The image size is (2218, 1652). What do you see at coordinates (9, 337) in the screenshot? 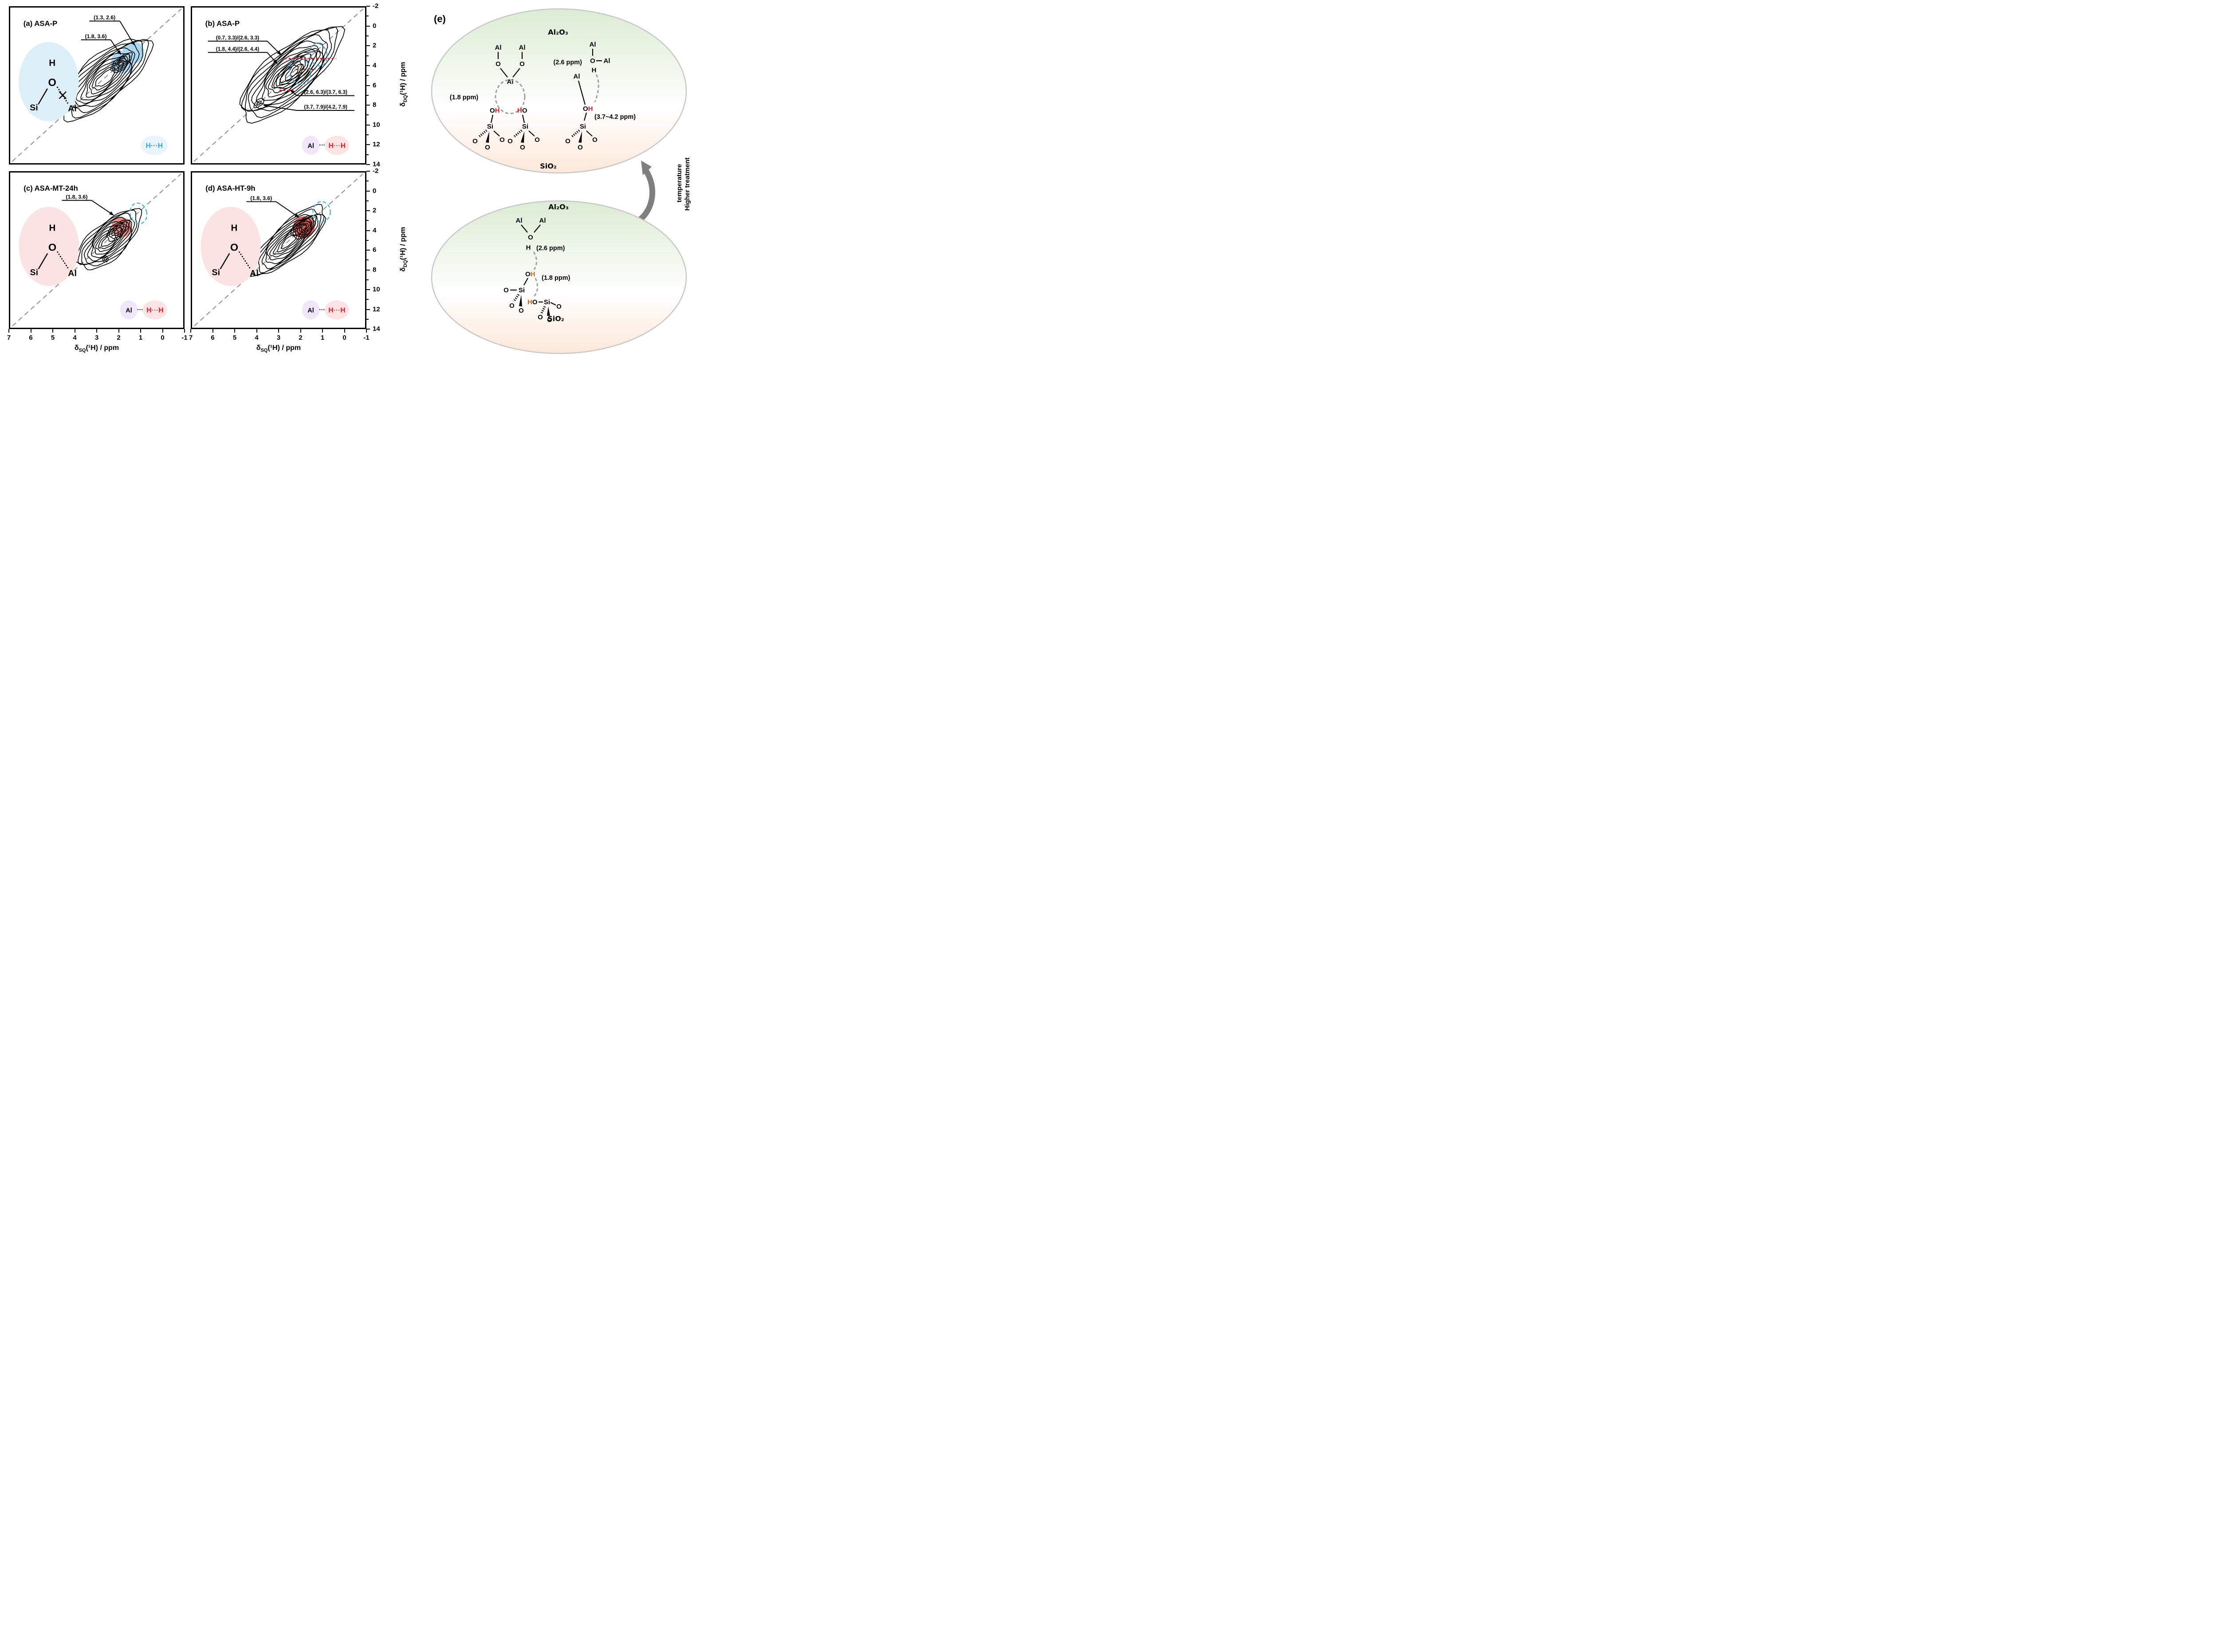
I see `x-tick-label: 7` at bounding box center [9, 337].